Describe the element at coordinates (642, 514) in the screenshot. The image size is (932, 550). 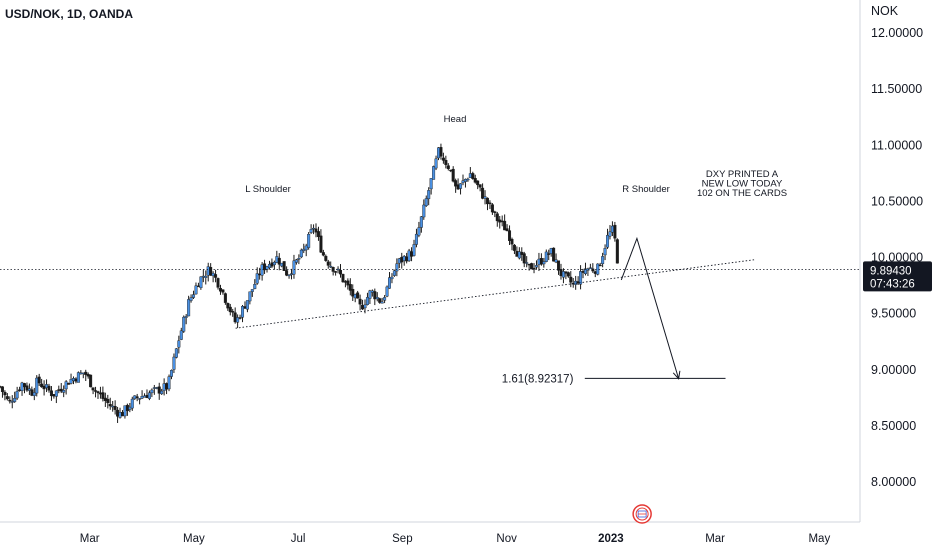
I see `us-event-flag-icon` at that location.